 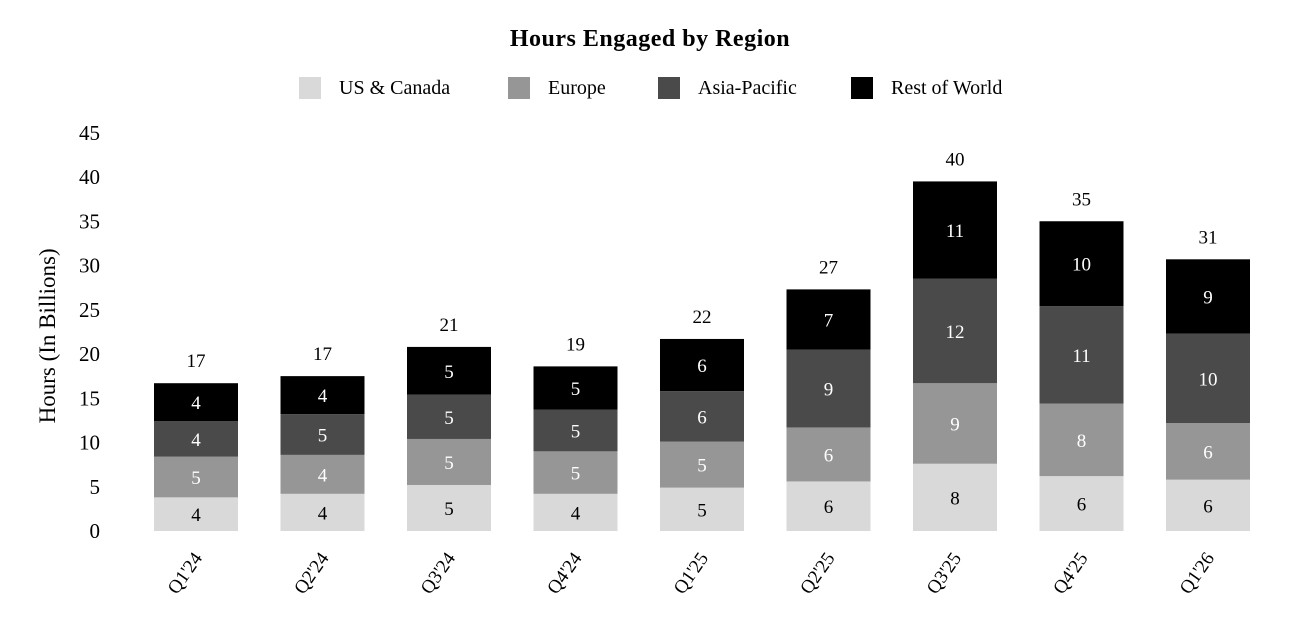 I want to click on y-tick-label: 5, so click(x=95, y=487).